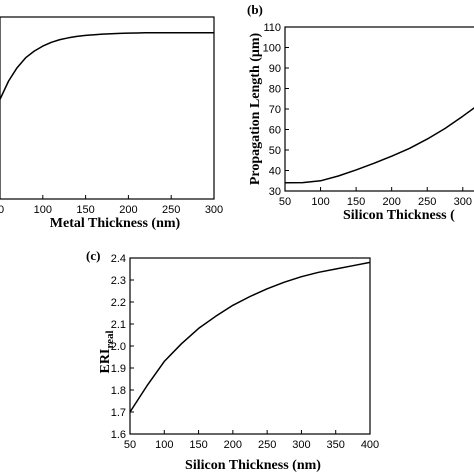 This screenshot has width=474, height=474. I want to click on y-tick-label: 50, so click(275, 151).